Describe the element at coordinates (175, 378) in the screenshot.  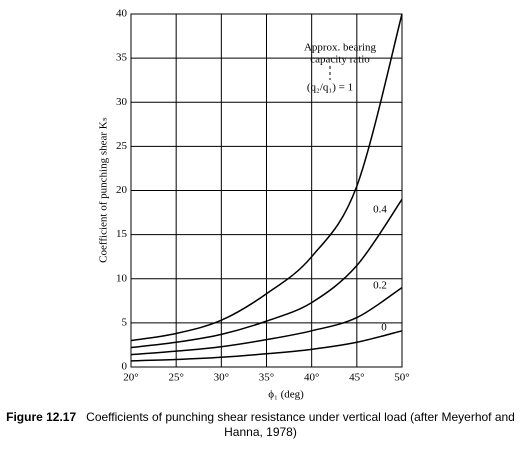
I see `x-tick-label: 25°` at that location.